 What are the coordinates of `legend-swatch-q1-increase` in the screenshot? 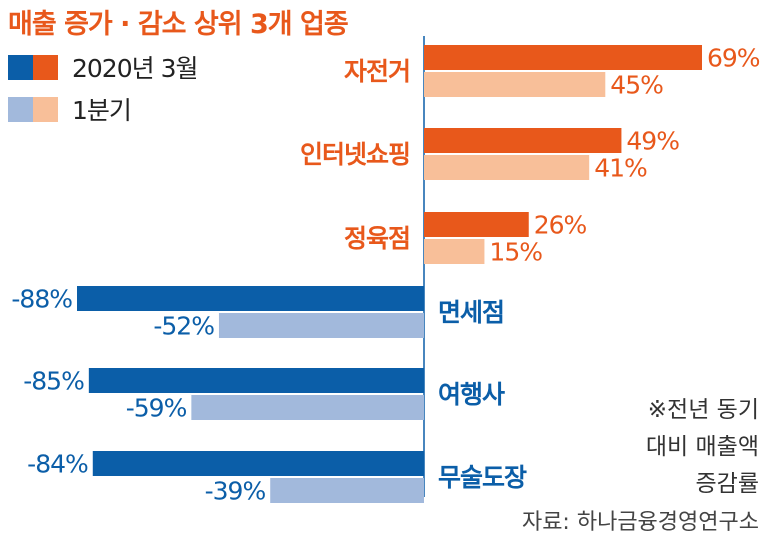 It's located at (45, 109).